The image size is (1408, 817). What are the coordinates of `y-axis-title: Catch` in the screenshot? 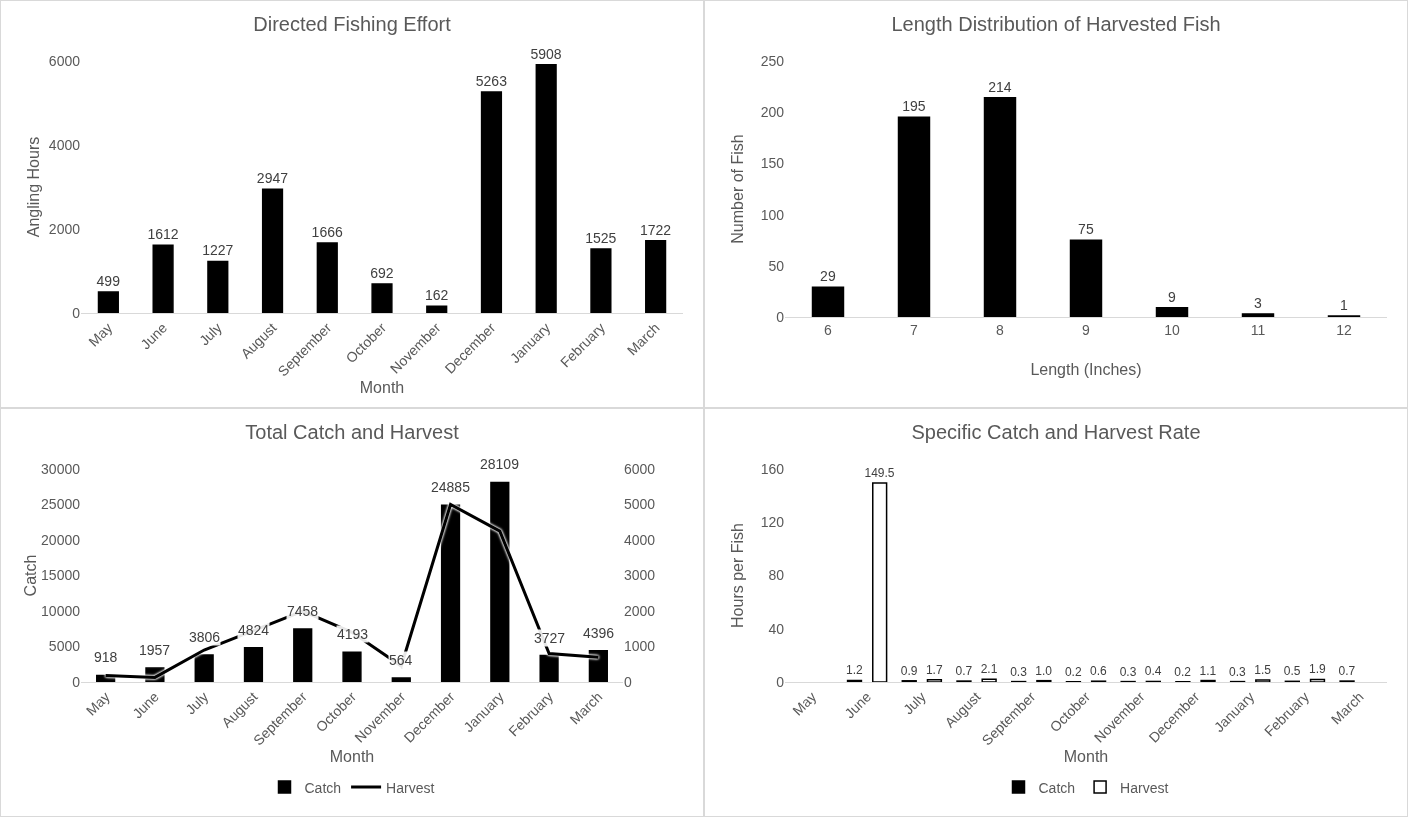 It's located at (31, 575).